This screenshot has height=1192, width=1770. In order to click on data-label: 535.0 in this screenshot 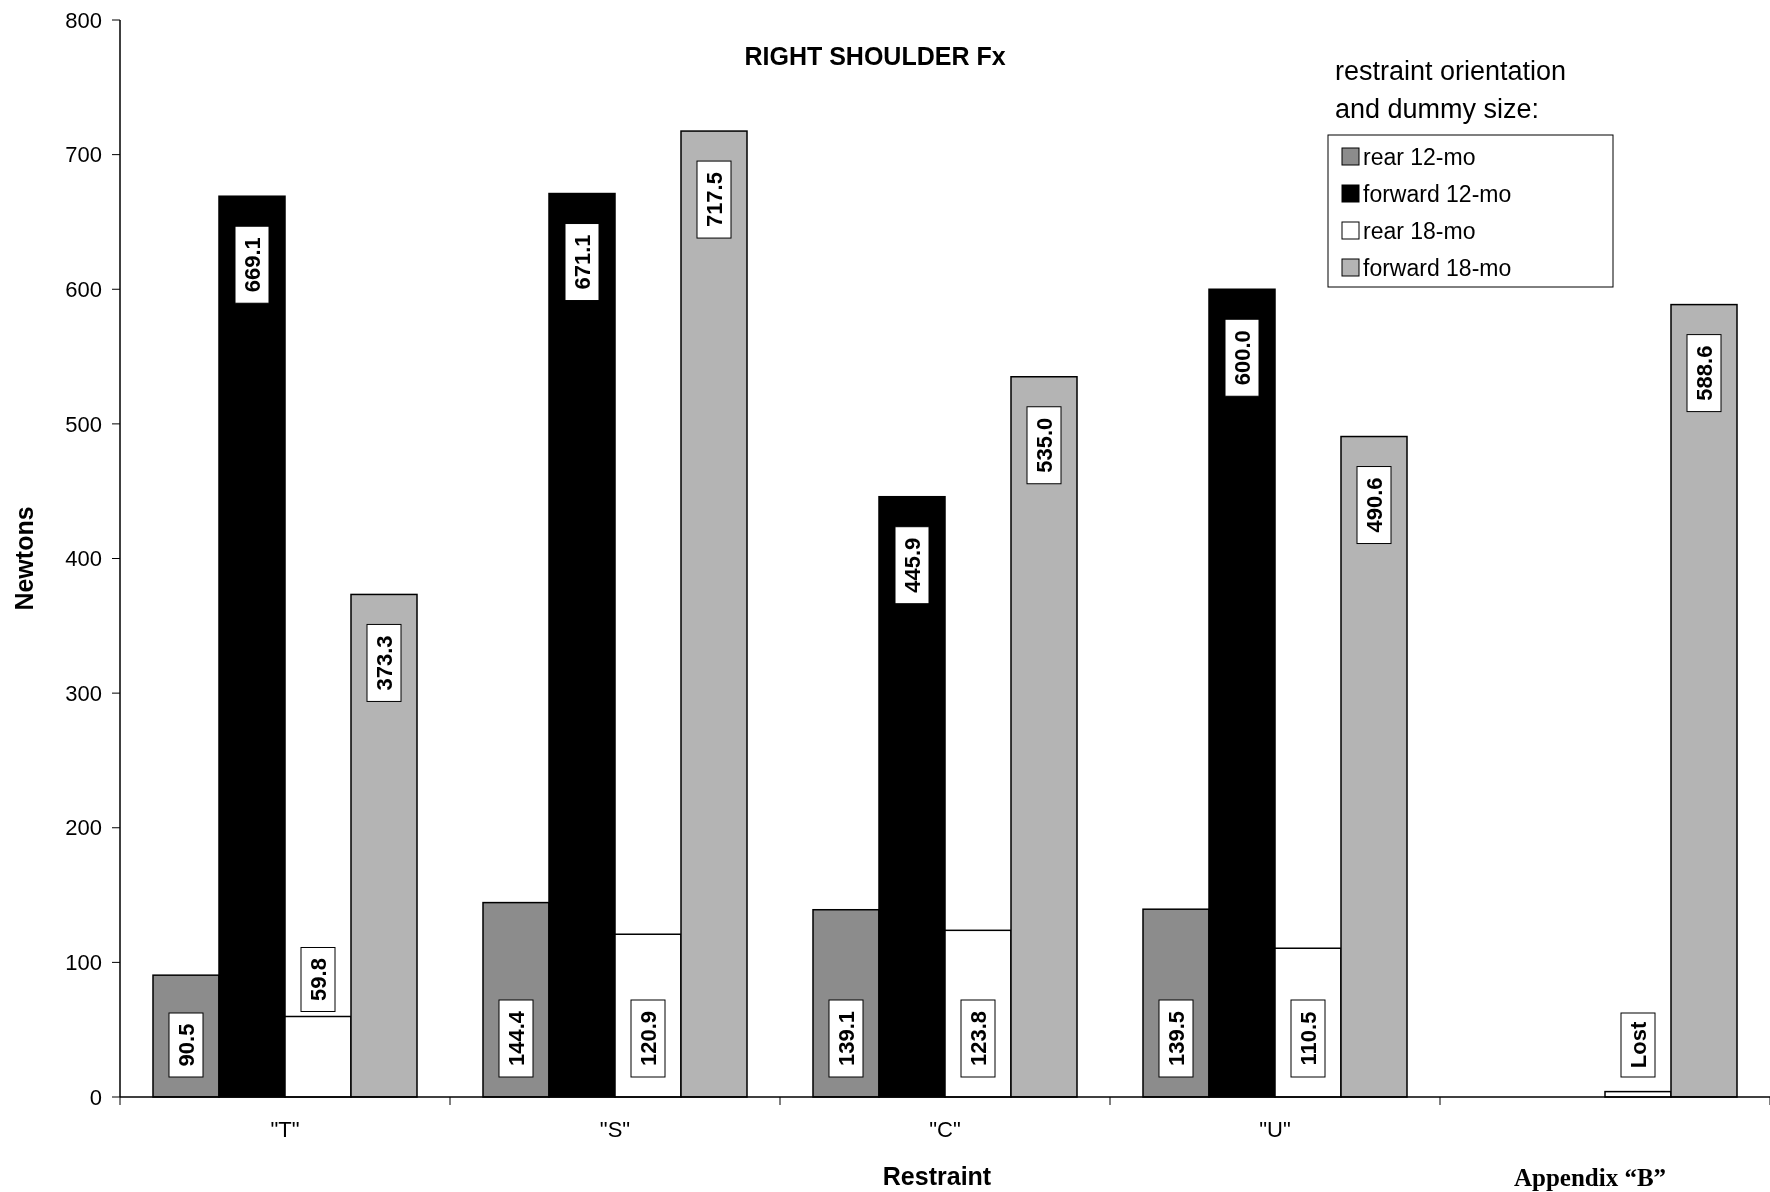, I will do `click(1044, 445)`.